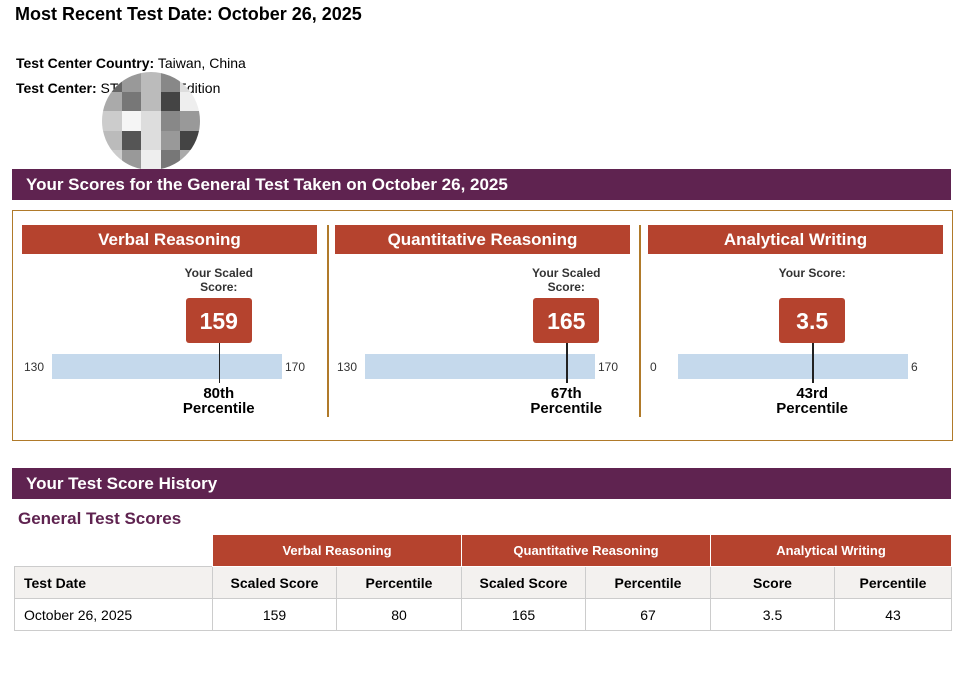 The width and height of the screenshot is (960, 674). I want to click on blank, so click(113, 550).